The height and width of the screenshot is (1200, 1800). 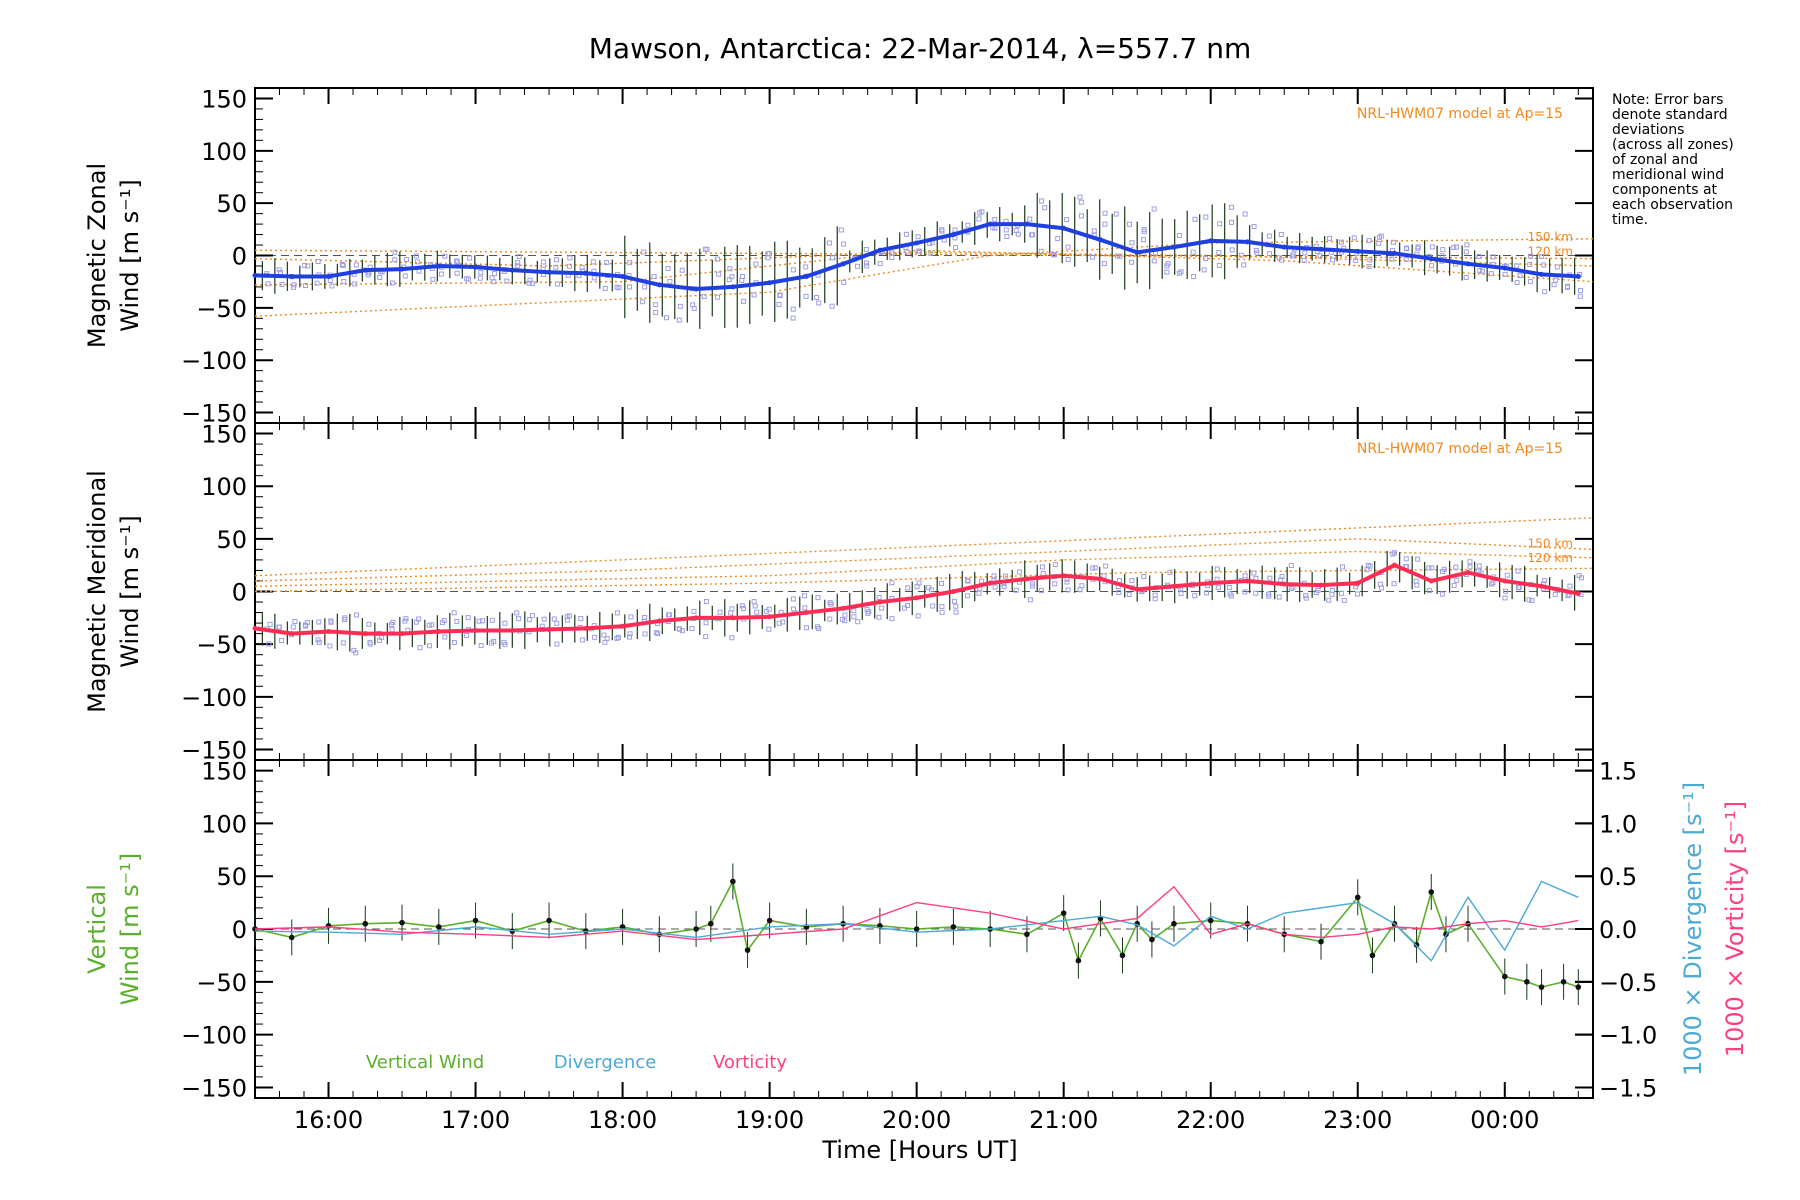 What do you see at coordinates (1628, 983) in the screenshot?
I see `right-y-tick-label: −0.5` at bounding box center [1628, 983].